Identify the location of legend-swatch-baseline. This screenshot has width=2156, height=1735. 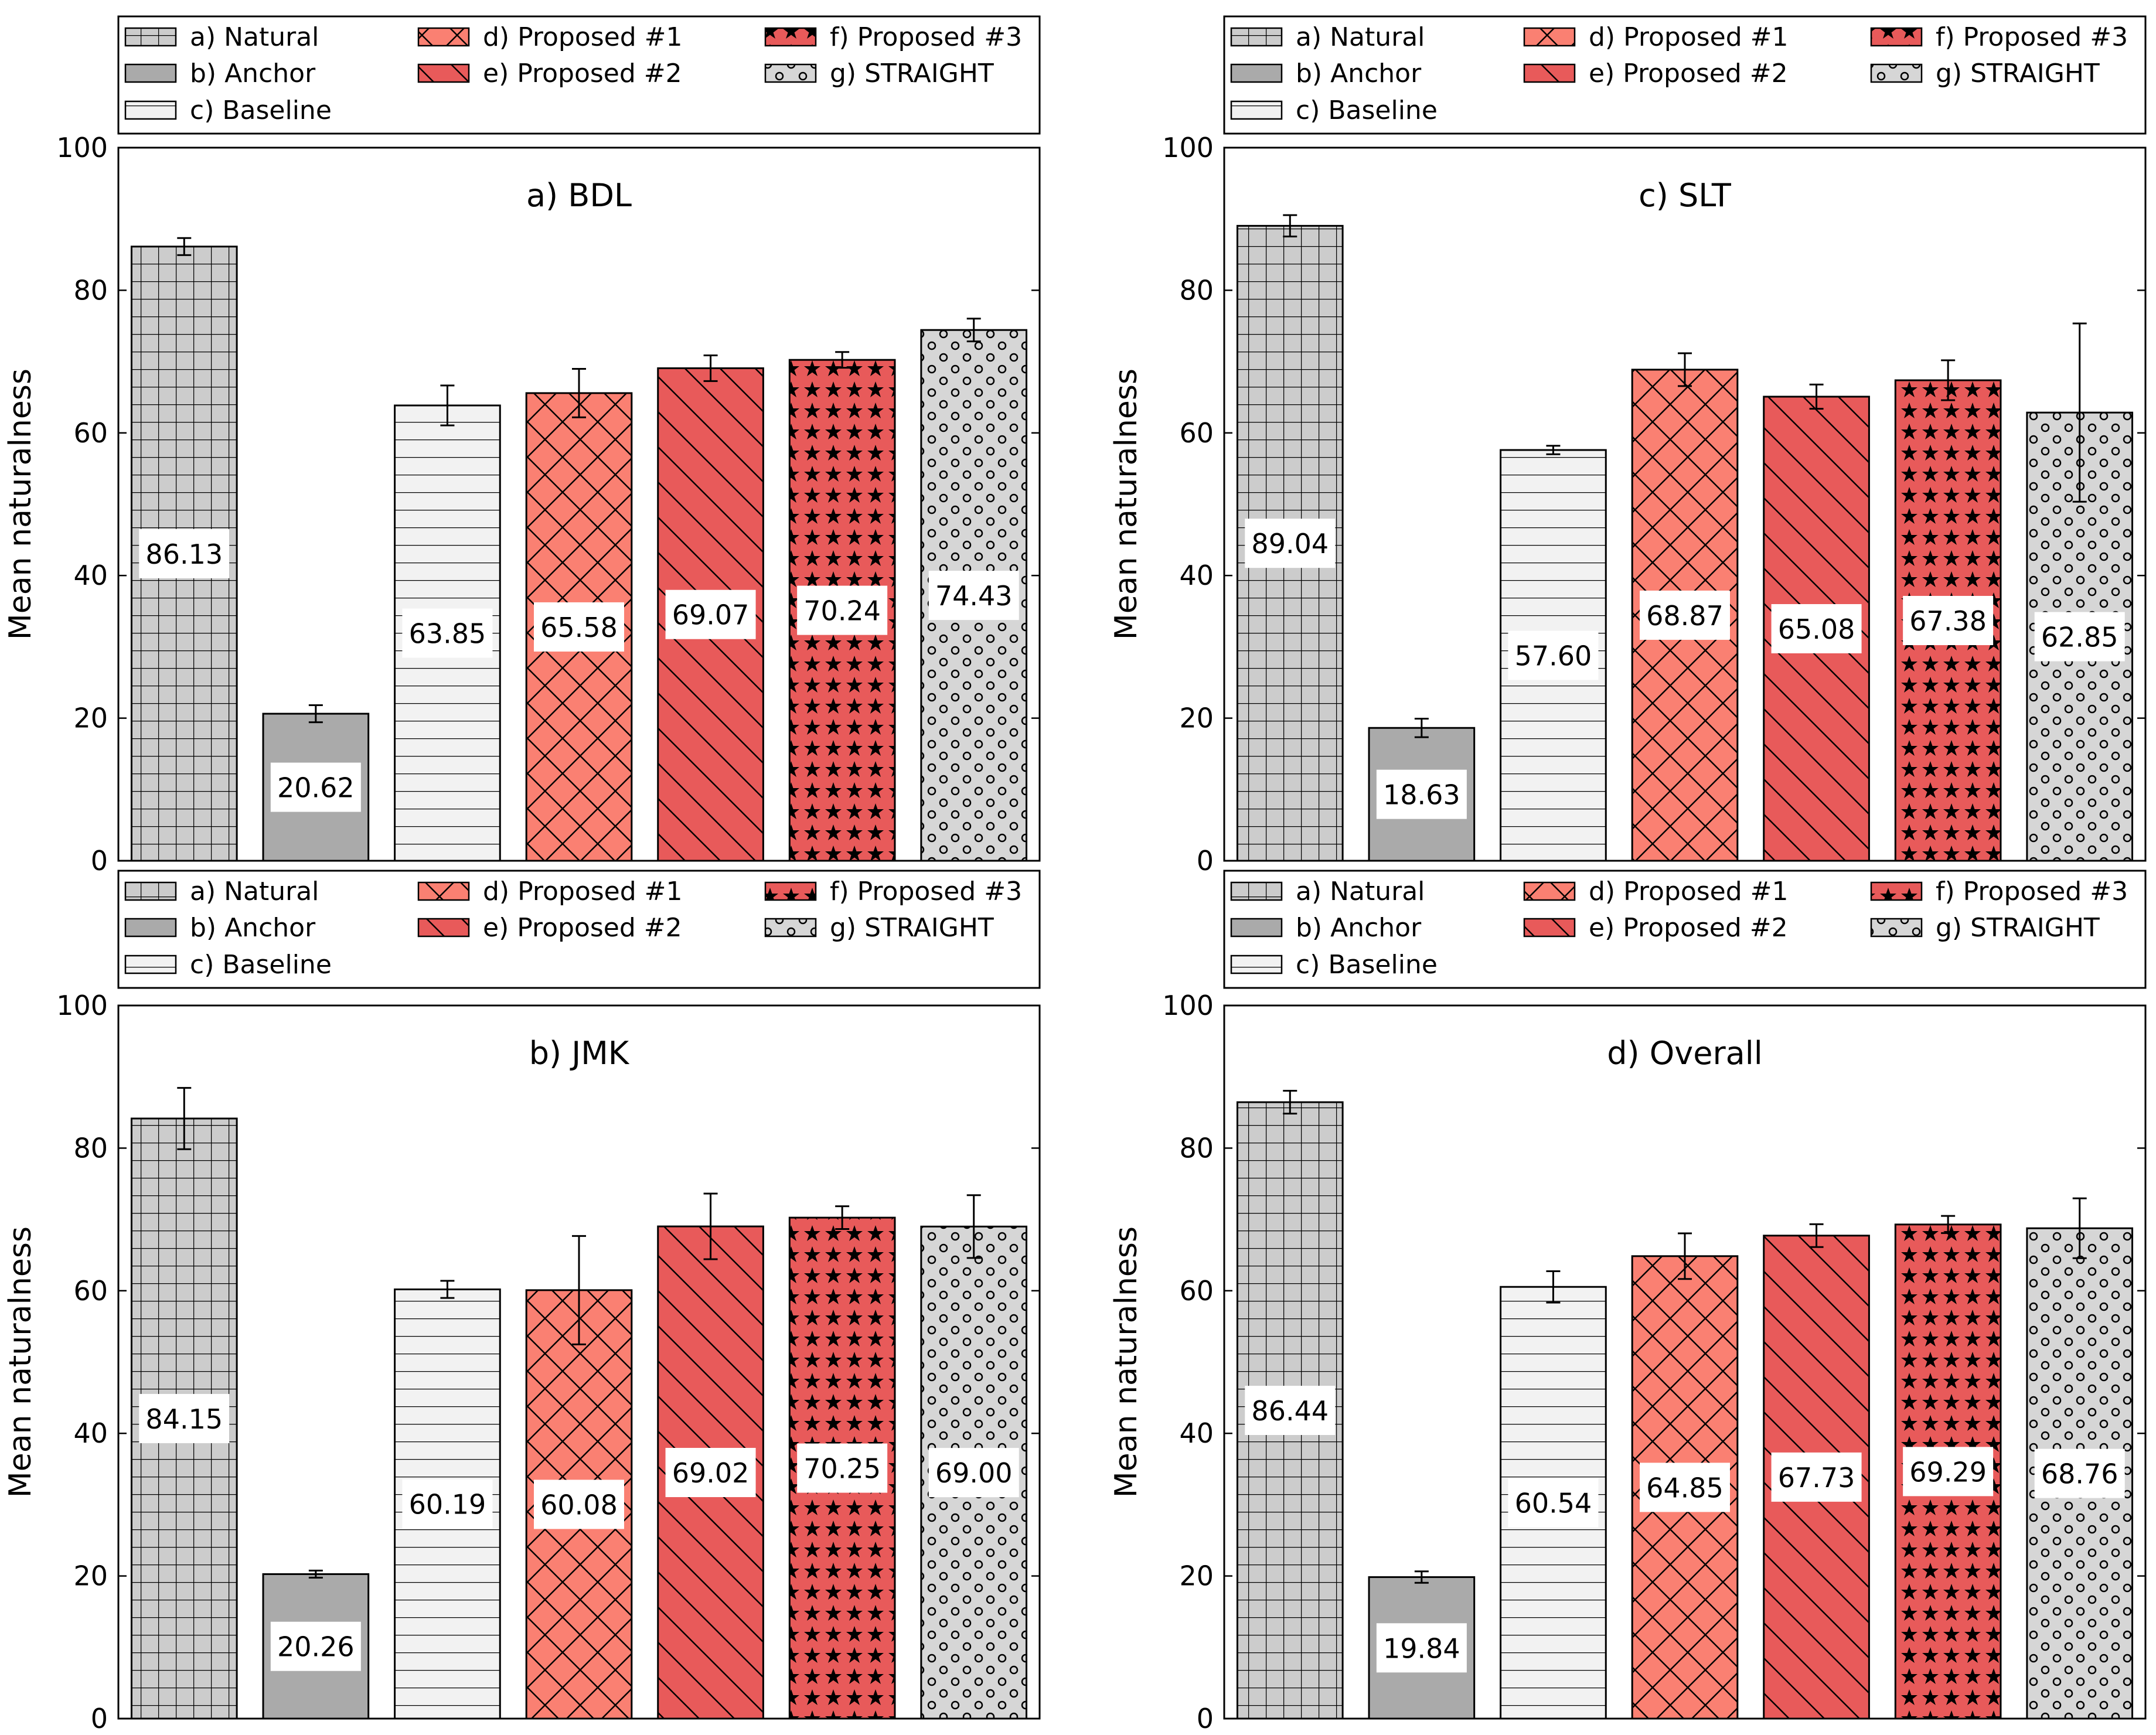
(1256, 964).